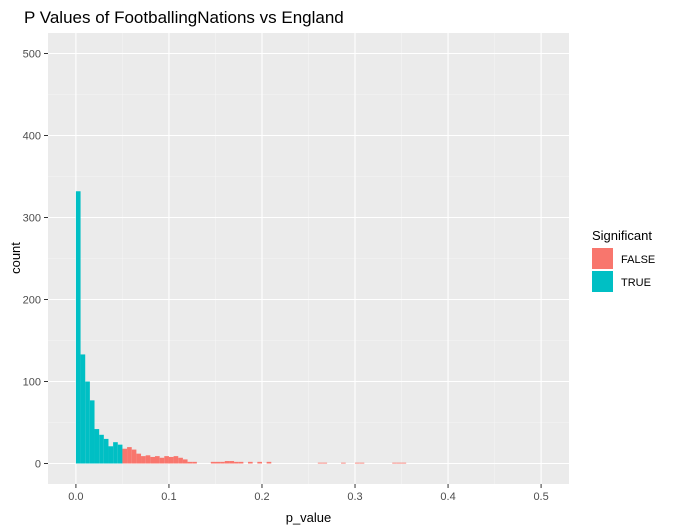 This screenshot has width=674, height=532. What do you see at coordinates (261, 497) in the screenshot?
I see `x-tick-label: 0.2` at bounding box center [261, 497].